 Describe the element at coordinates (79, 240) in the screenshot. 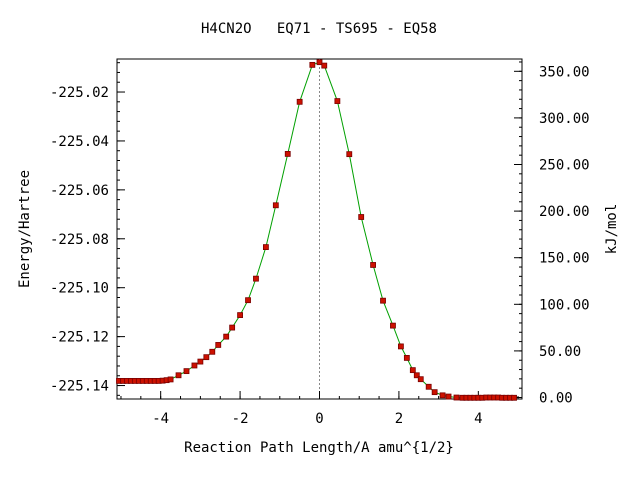

I see `left-tick-label: -225.08` at that location.